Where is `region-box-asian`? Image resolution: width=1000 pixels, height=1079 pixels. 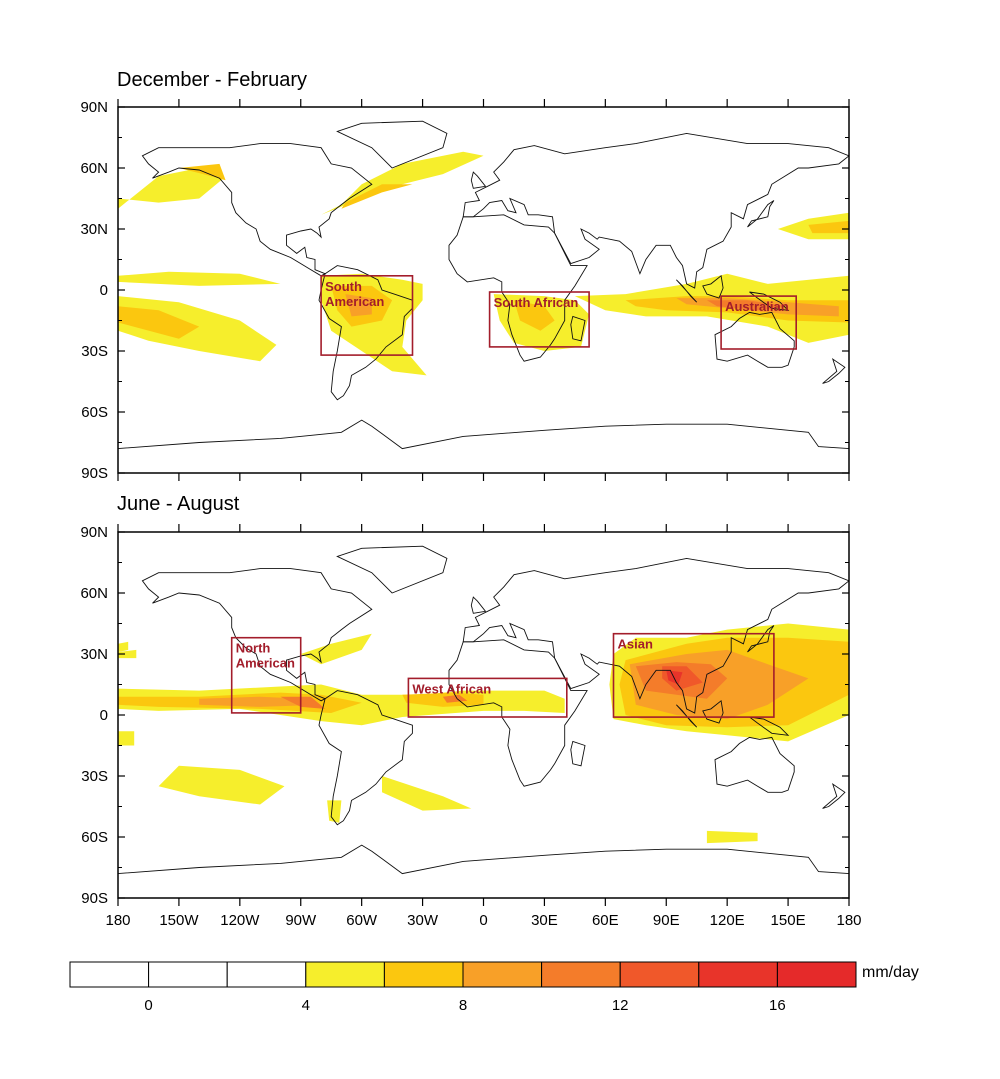
region-box-asian is located at coordinates (693, 675).